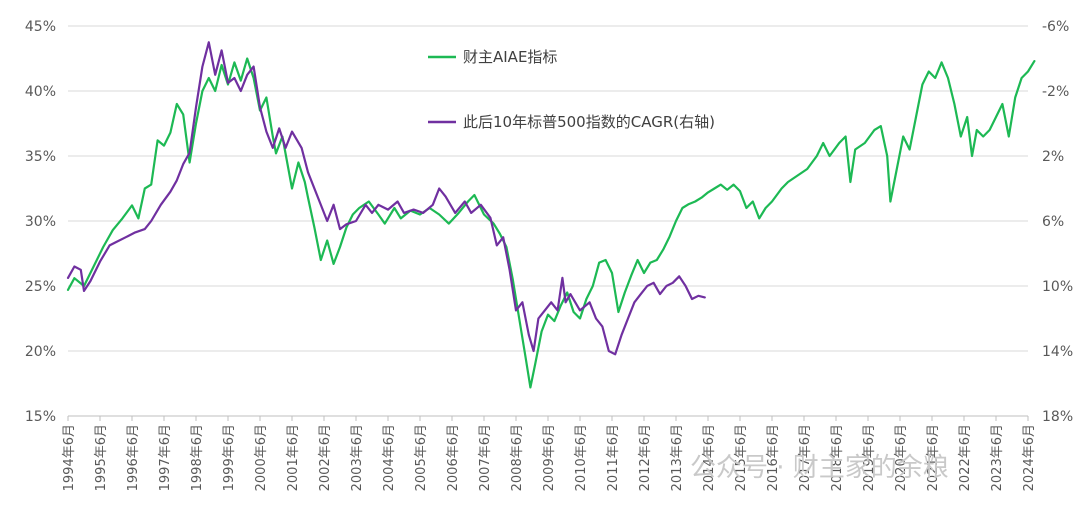 The width and height of the screenshot is (1080, 516). Describe the element at coordinates (40, 27) in the screenshot. I see `left-tick-label: 45%` at that location.